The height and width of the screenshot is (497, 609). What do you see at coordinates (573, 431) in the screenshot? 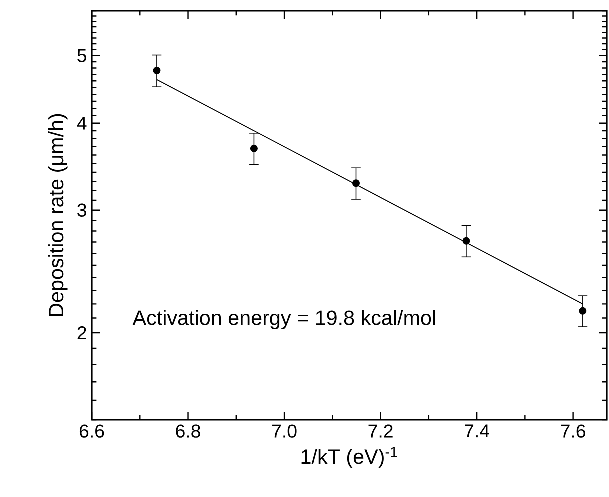
I see `x-tick-label: 7.6` at bounding box center [573, 431].